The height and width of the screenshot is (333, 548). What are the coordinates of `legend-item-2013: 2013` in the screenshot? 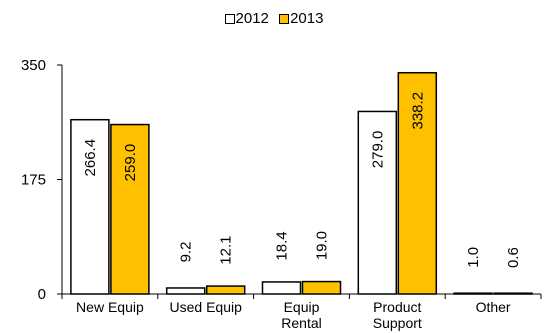 It's located at (301, 18).